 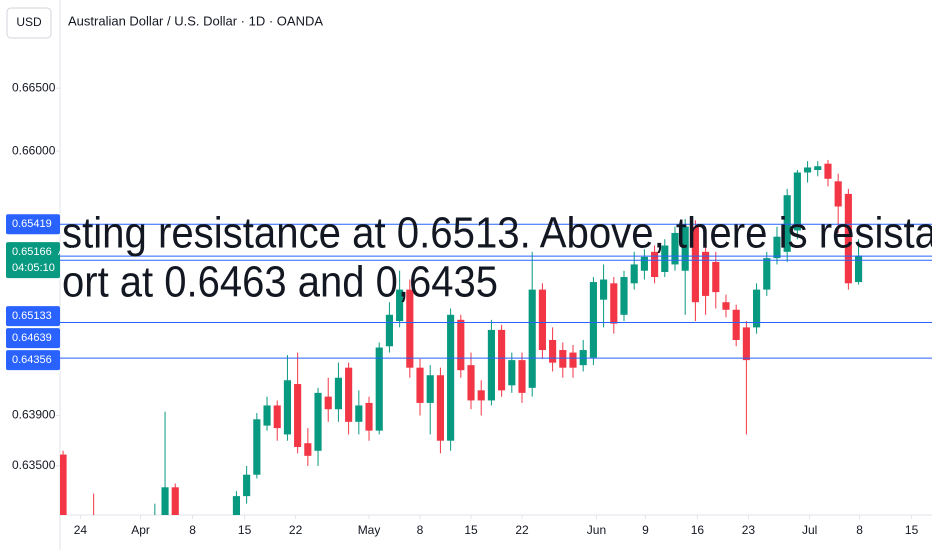 I want to click on x-tick-label: Jul, so click(x=809, y=530).